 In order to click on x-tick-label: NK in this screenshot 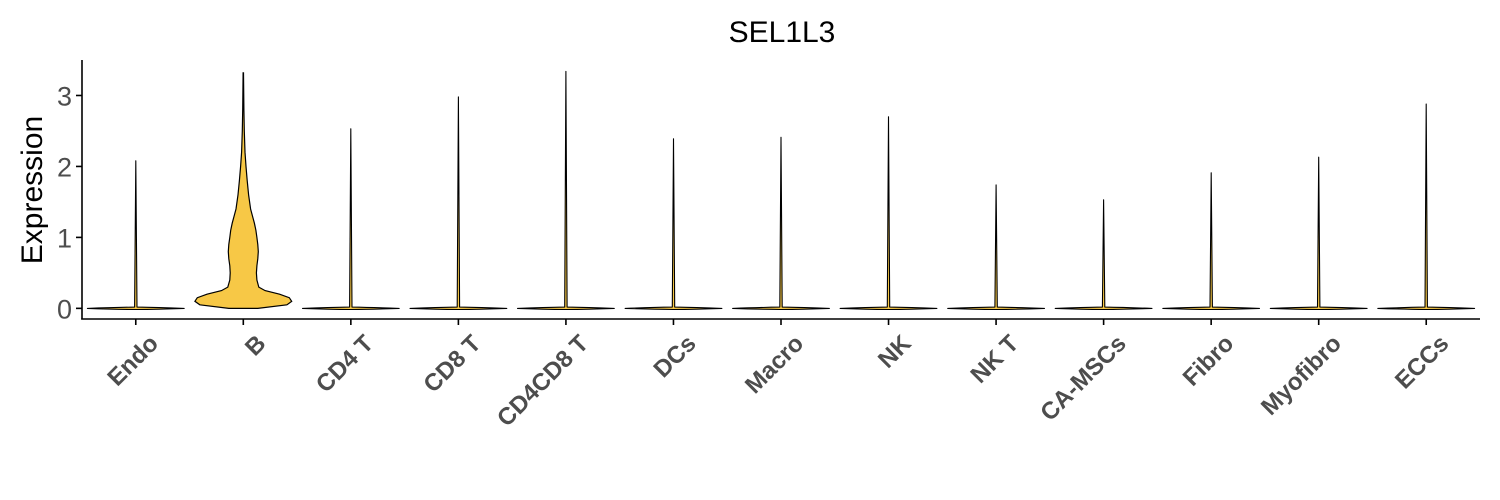, I will do `click(895, 352)`.